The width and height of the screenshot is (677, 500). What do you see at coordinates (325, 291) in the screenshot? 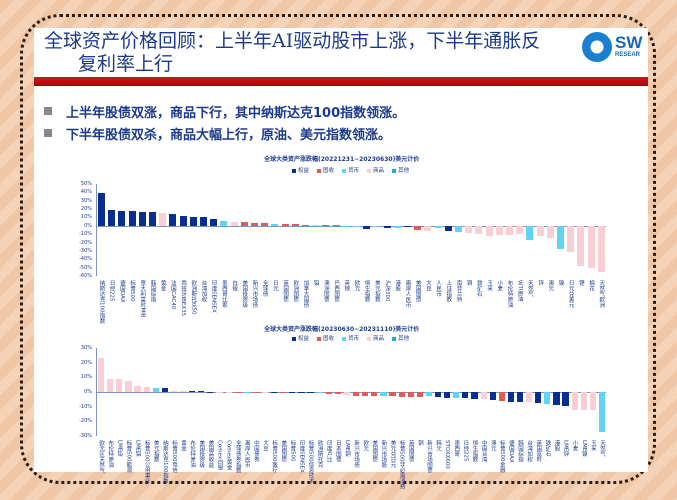
I see `x-tick-label: 澳洲国债` at bounding box center [325, 291].